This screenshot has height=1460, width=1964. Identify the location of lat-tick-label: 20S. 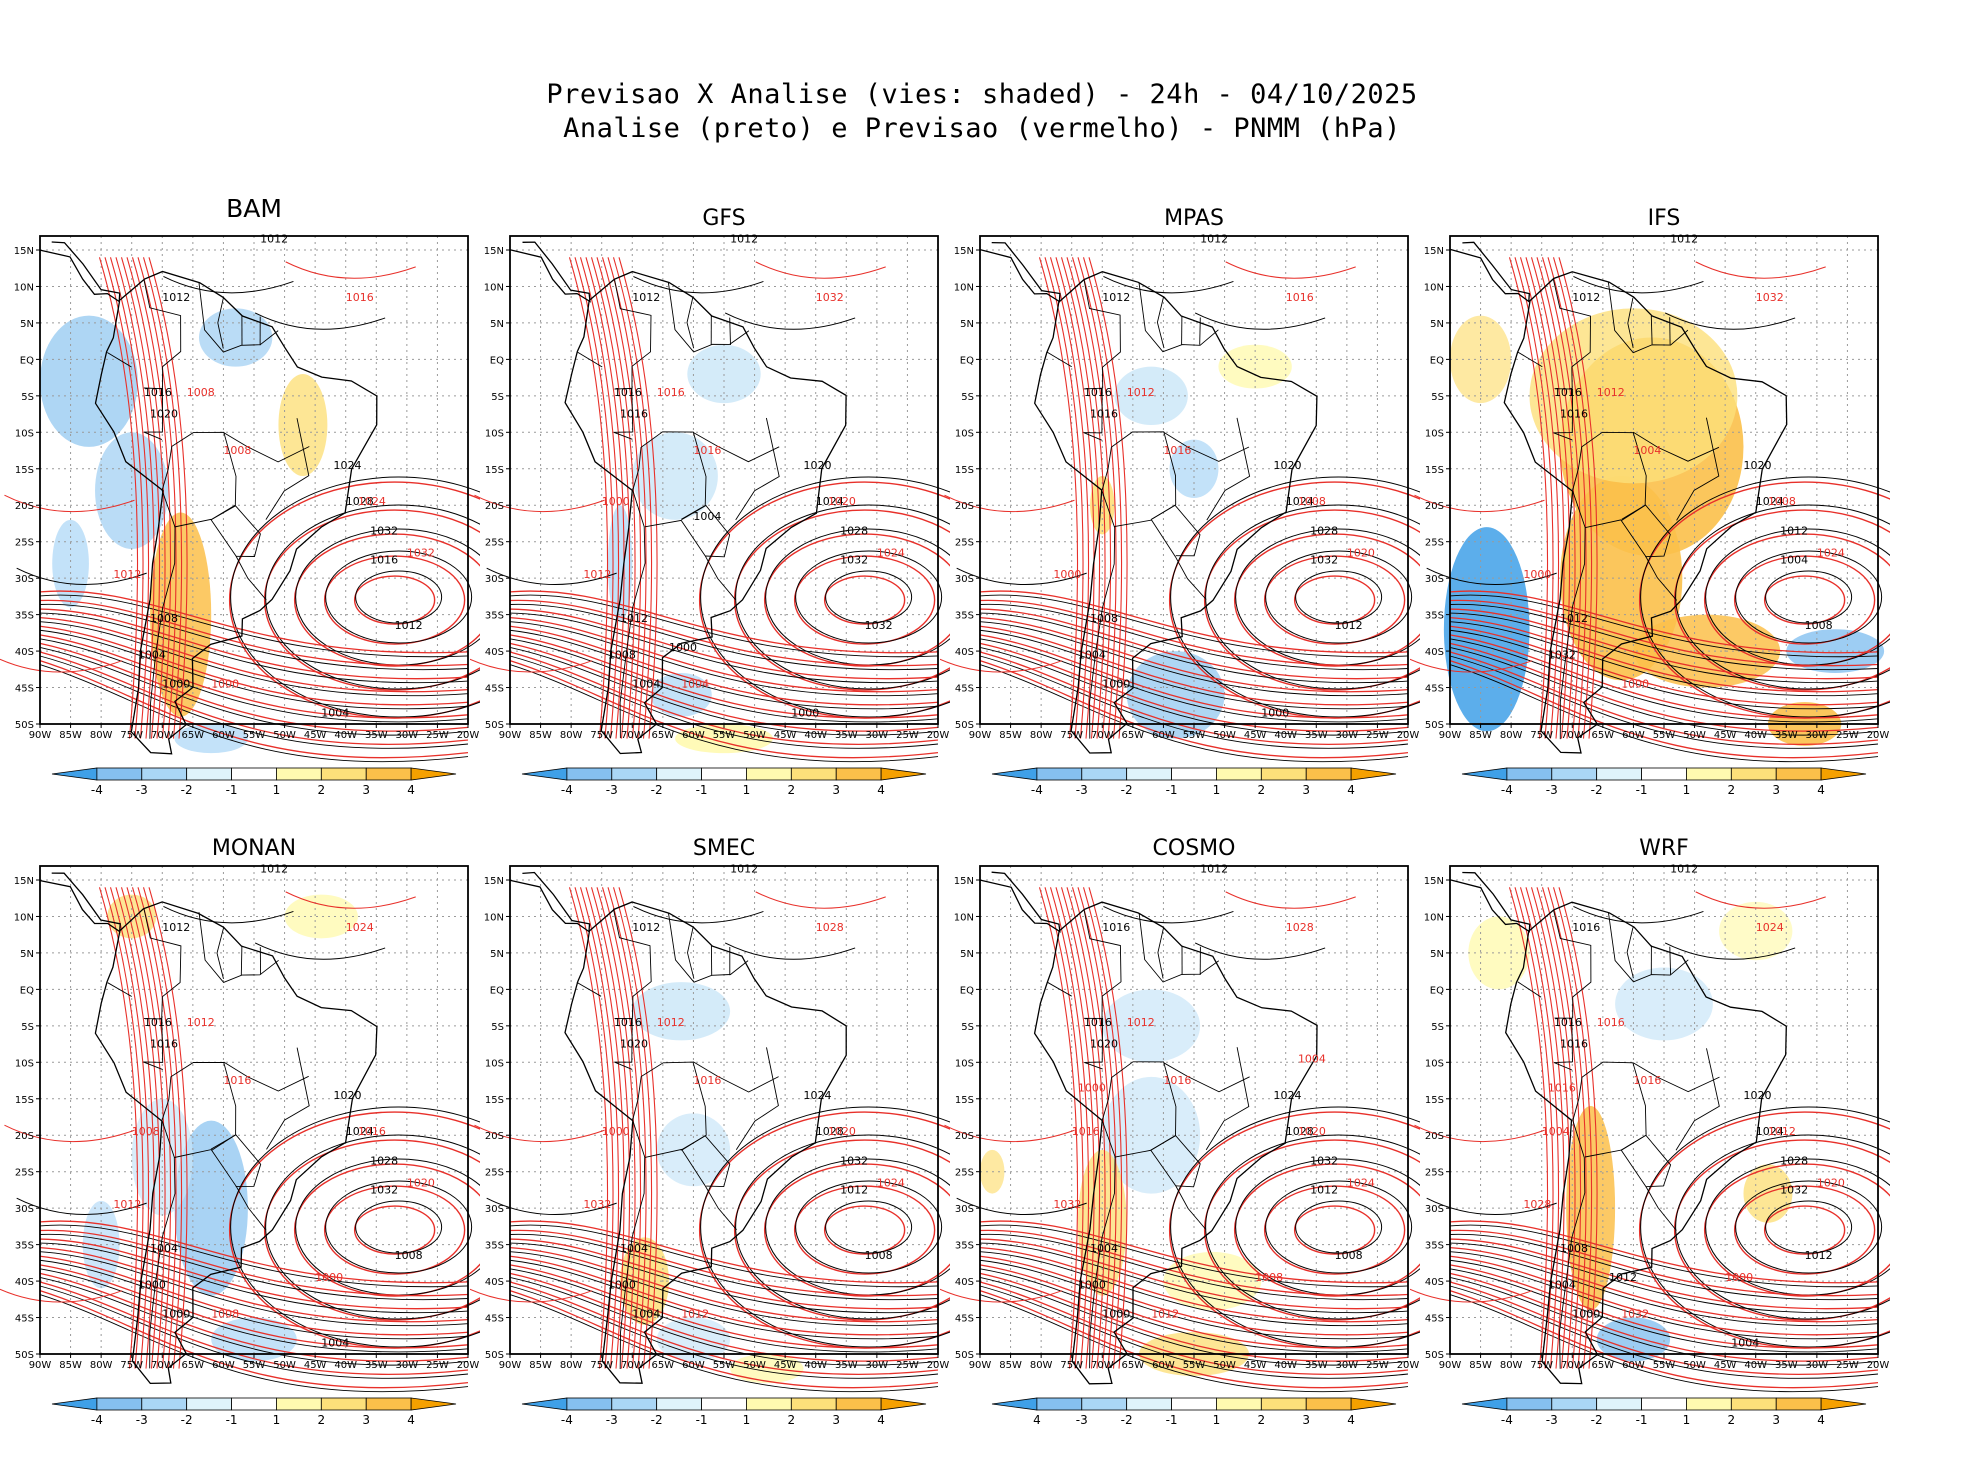
(24, 506).